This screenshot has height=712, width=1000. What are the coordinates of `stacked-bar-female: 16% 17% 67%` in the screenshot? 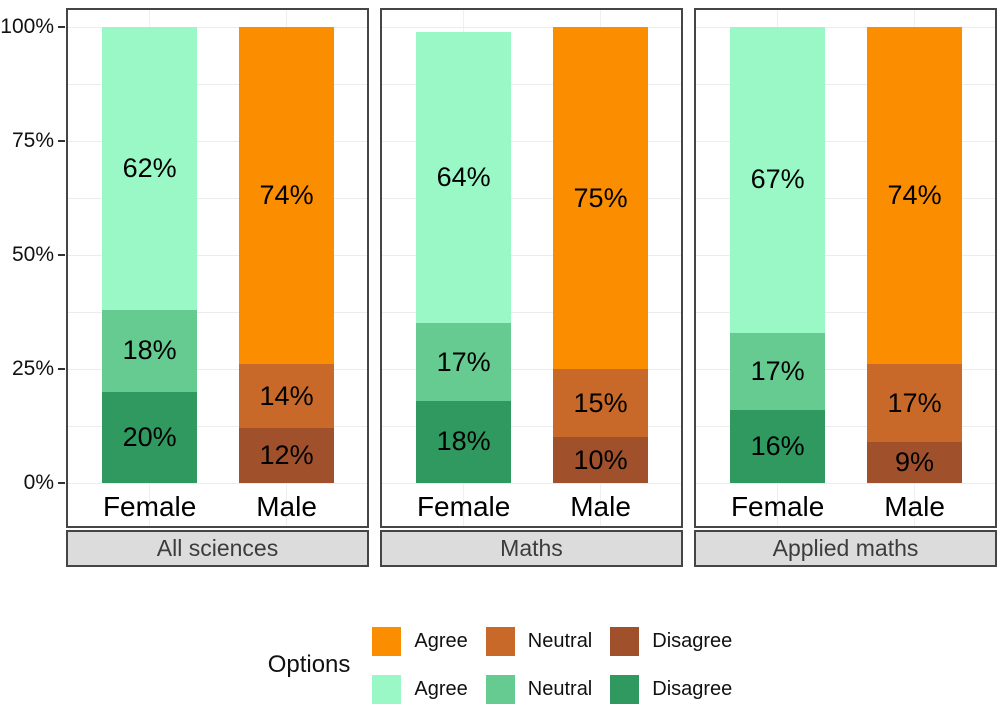 It's located at (777, 255).